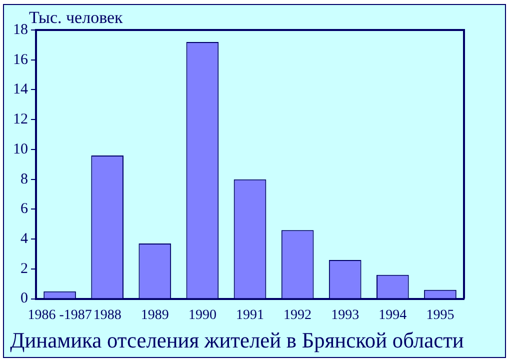 The width and height of the screenshot is (514, 363). I want to click on y-tick-label: 12, so click(20, 120).